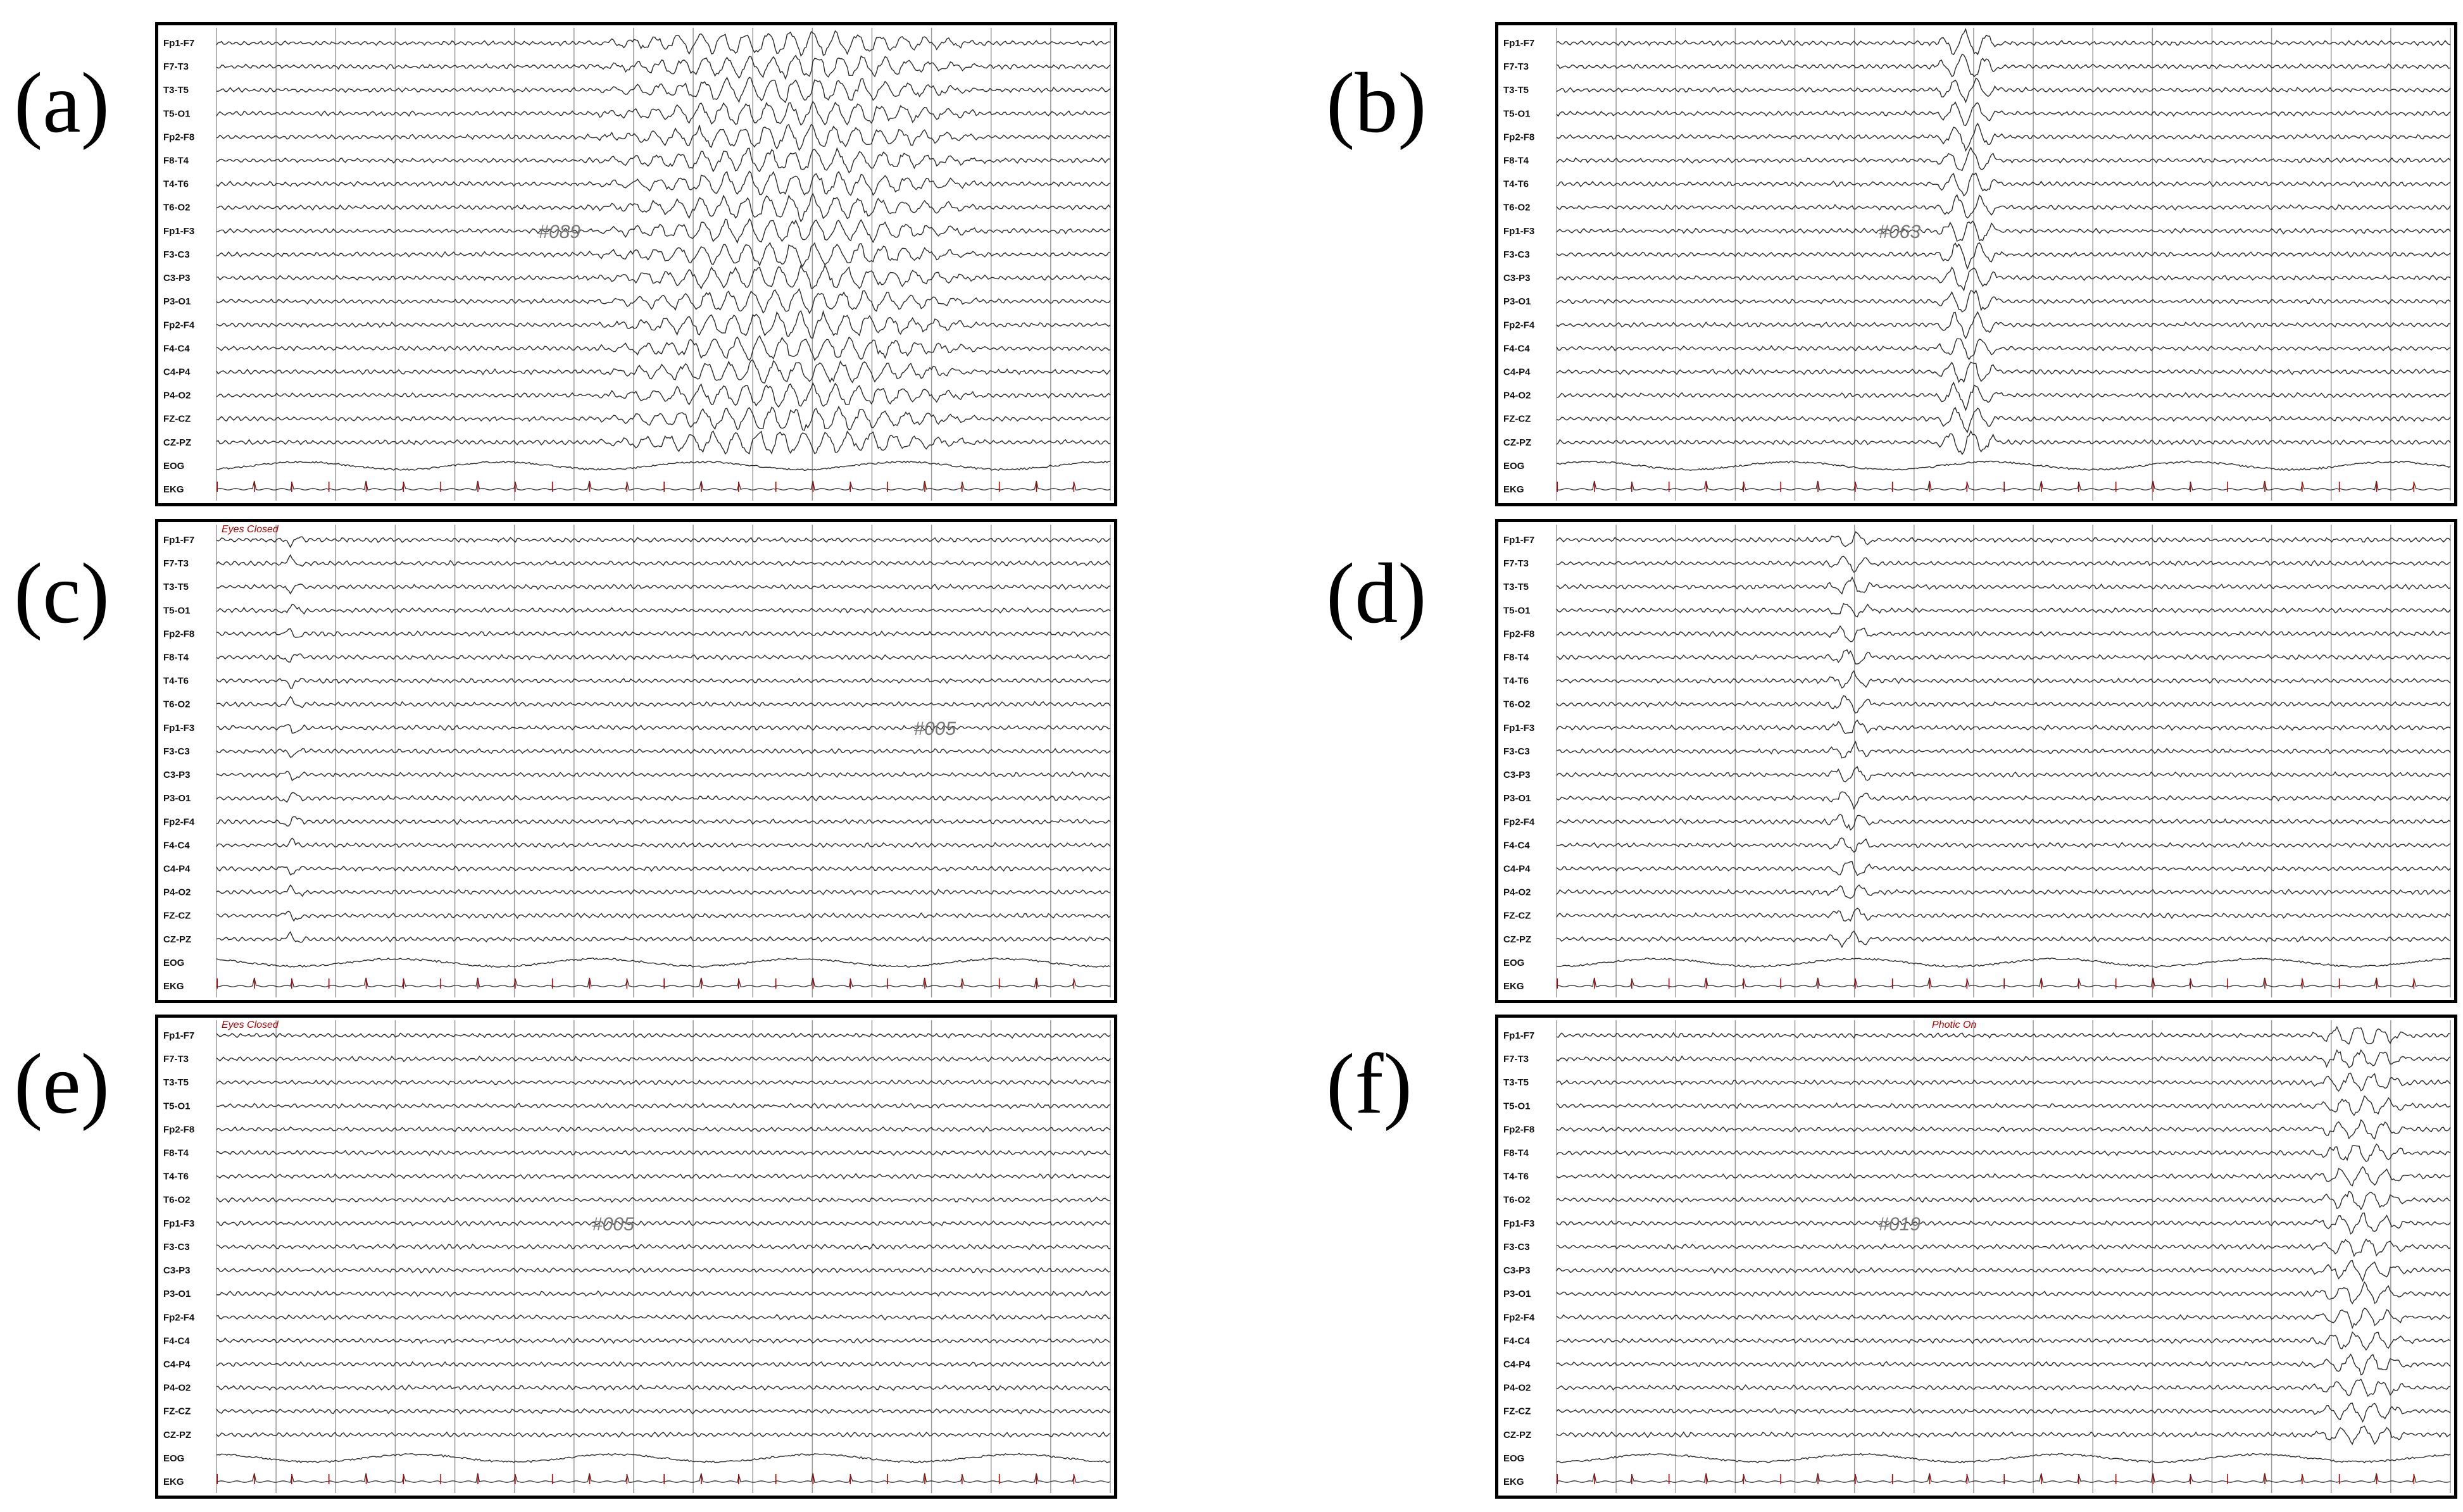  What do you see at coordinates (1376, 103) in the screenshot?
I see `panel-label-b: (b)` at bounding box center [1376, 103].